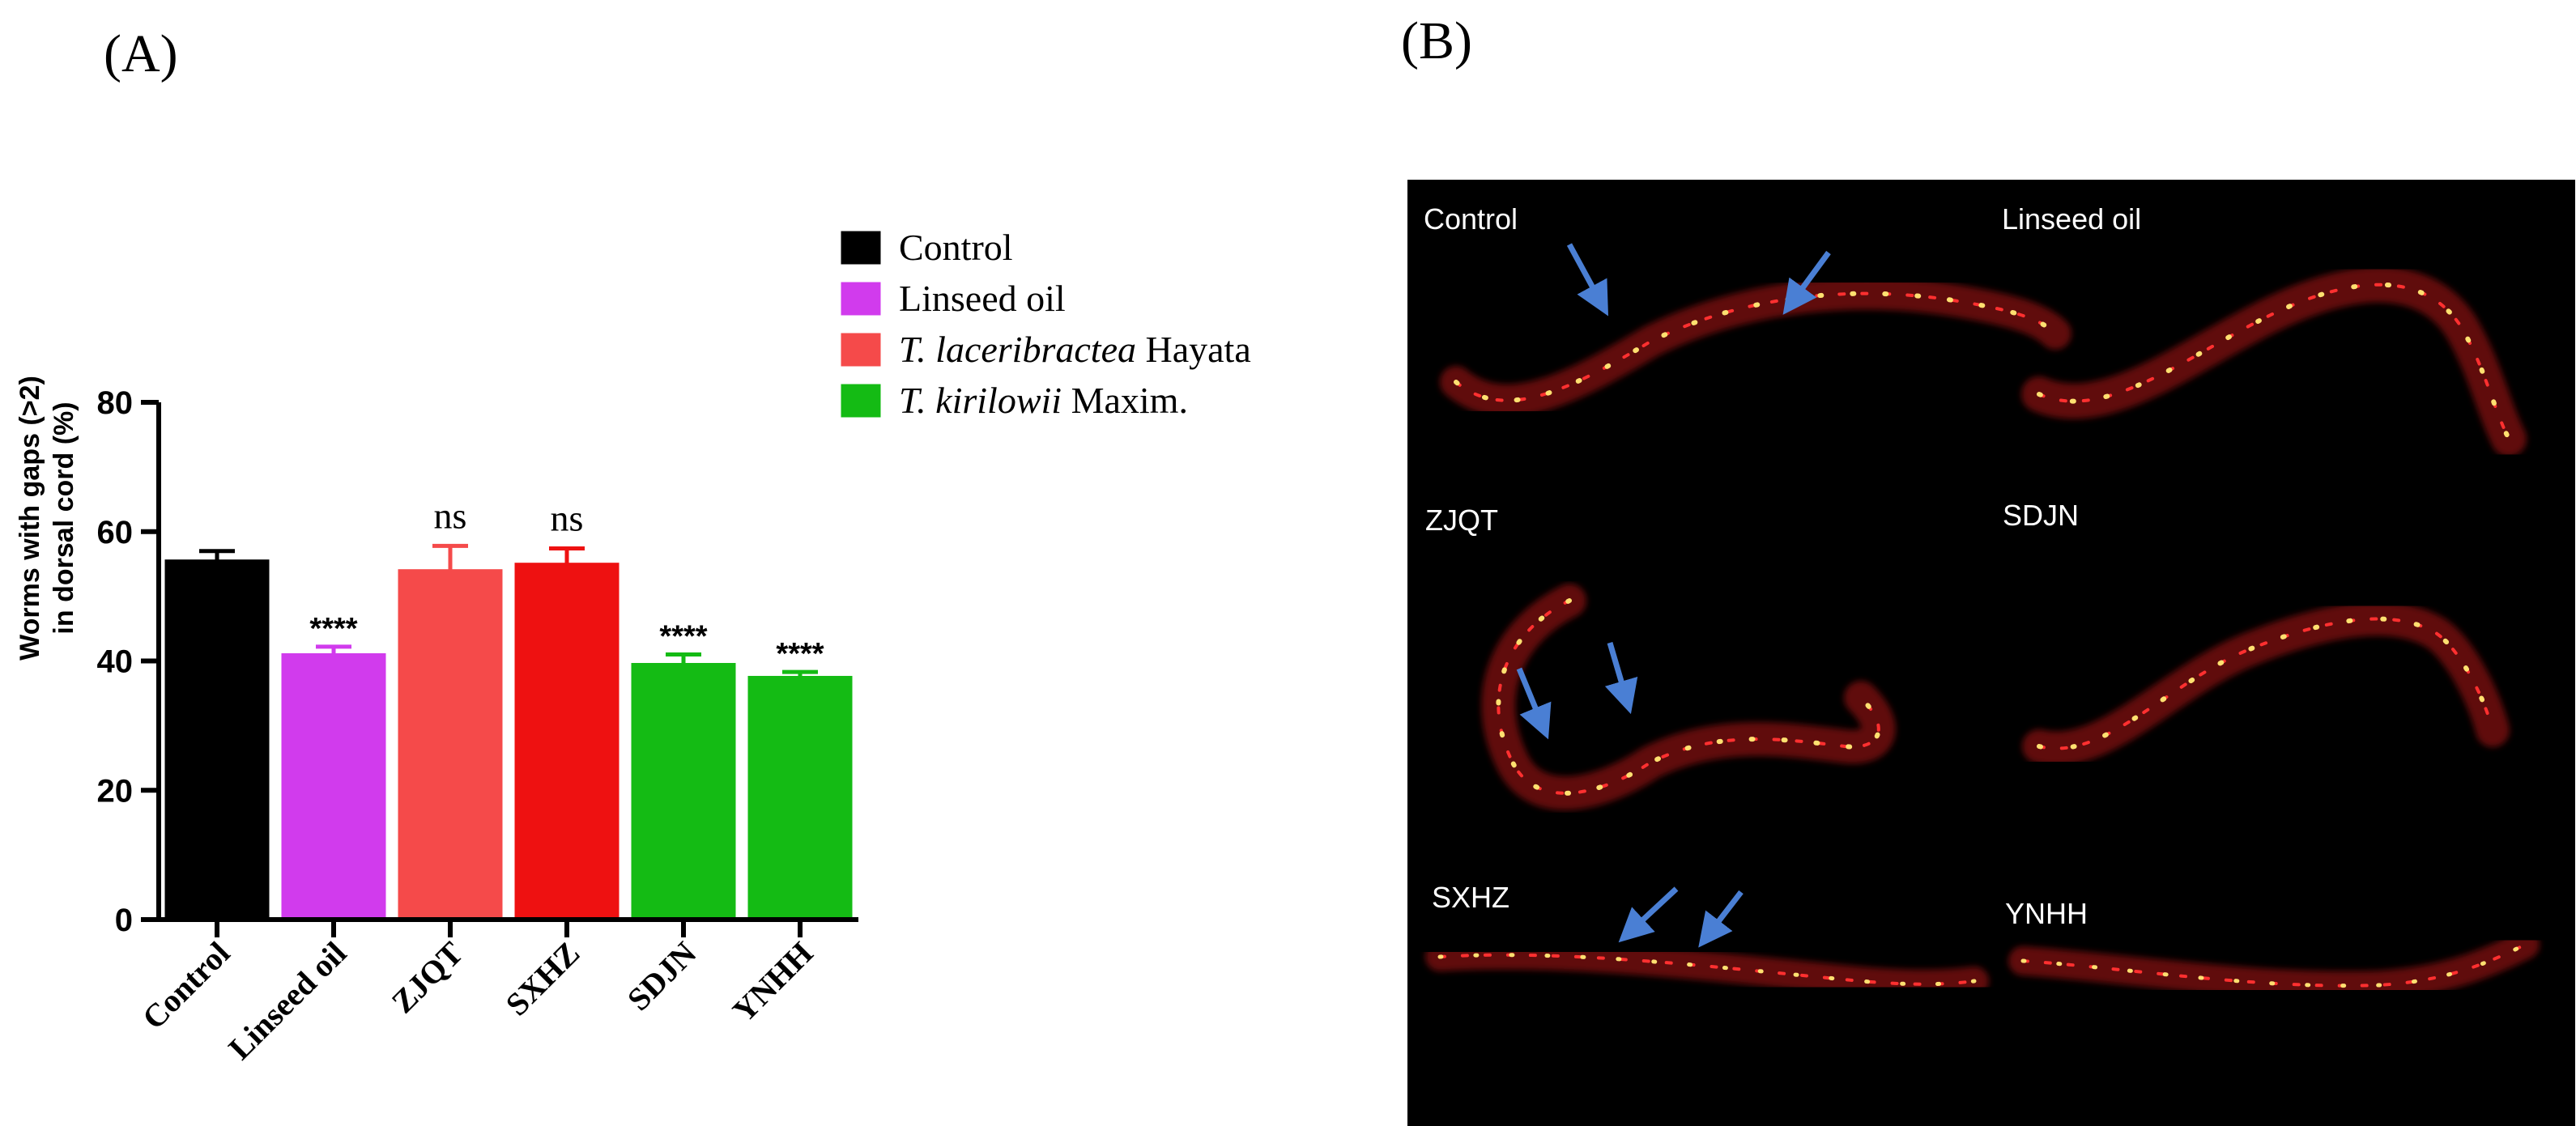  Describe the element at coordinates (450, 745) in the screenshot. I see `bar-zjqt` at that location.